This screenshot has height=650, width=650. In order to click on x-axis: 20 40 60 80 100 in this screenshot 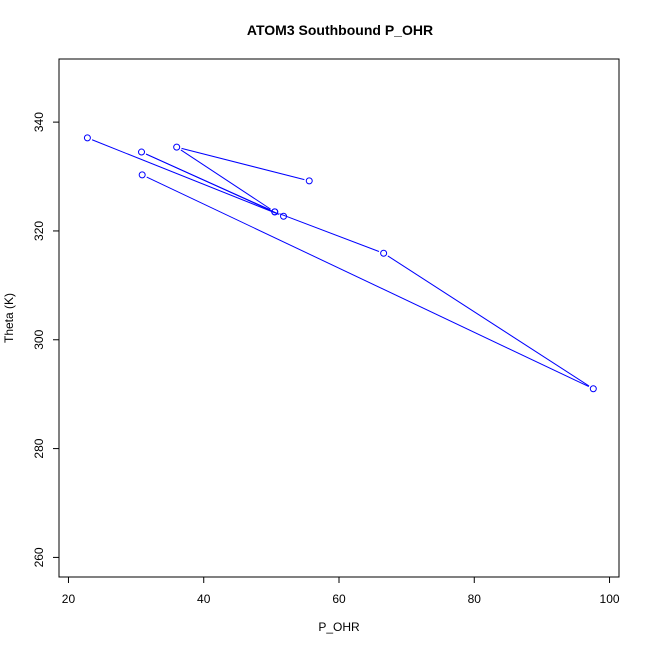, I will do `click(341, 591)`.